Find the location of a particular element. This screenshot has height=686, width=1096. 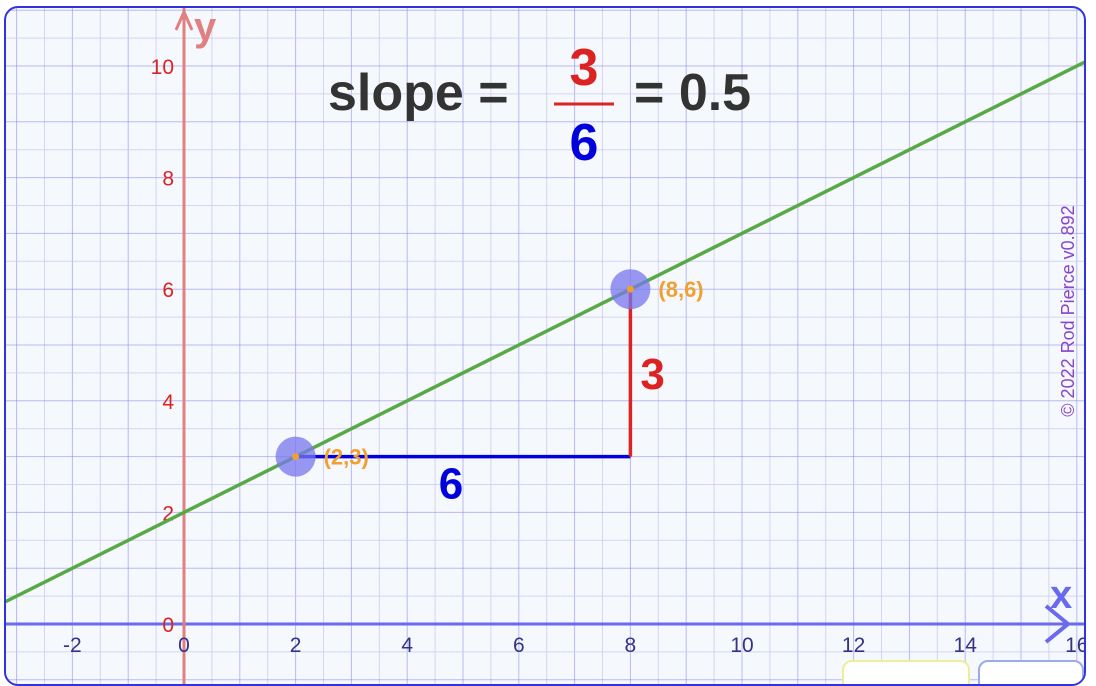

y-tick-label: 2 is located at coordinates (168, 513).